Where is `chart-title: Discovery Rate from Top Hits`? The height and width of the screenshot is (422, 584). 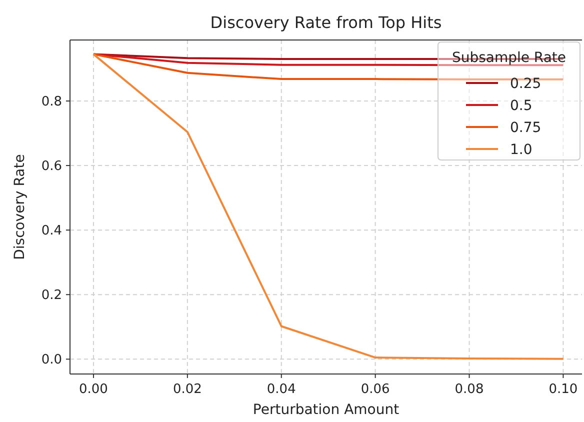 chart-title: Discovery Rate from Top Hits is located at coordinates (326, 22).